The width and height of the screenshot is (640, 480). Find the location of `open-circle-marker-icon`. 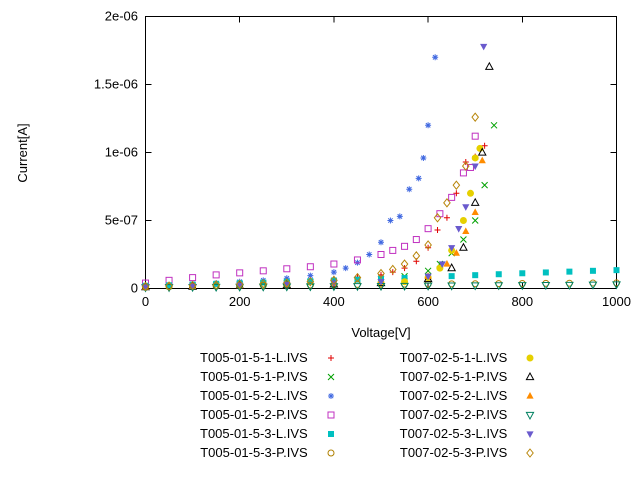

open-circle-marker-icon is located at coordinates (331, 452).